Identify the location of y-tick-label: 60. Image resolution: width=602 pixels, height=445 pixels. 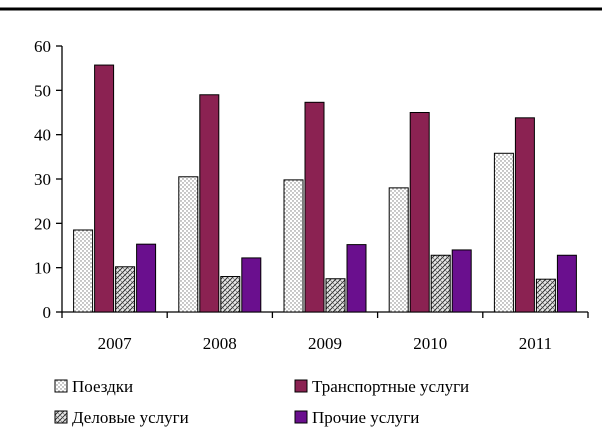
(42, 46).